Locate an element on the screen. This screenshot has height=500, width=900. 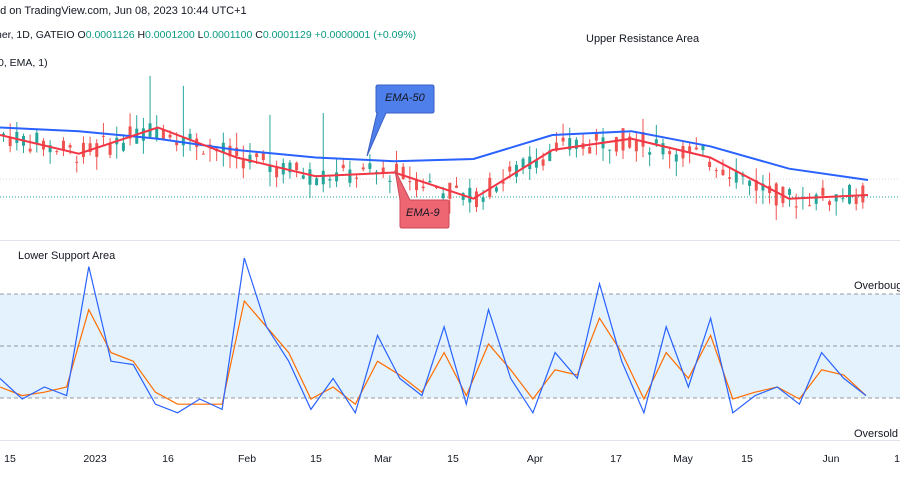
time-axis-tick: 2023 is located at coordinates (95, 459).